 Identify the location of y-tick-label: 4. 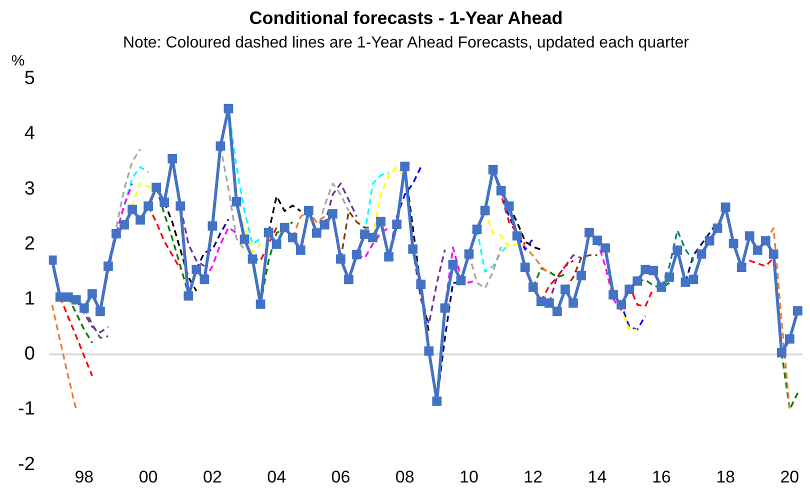
(30, 133).